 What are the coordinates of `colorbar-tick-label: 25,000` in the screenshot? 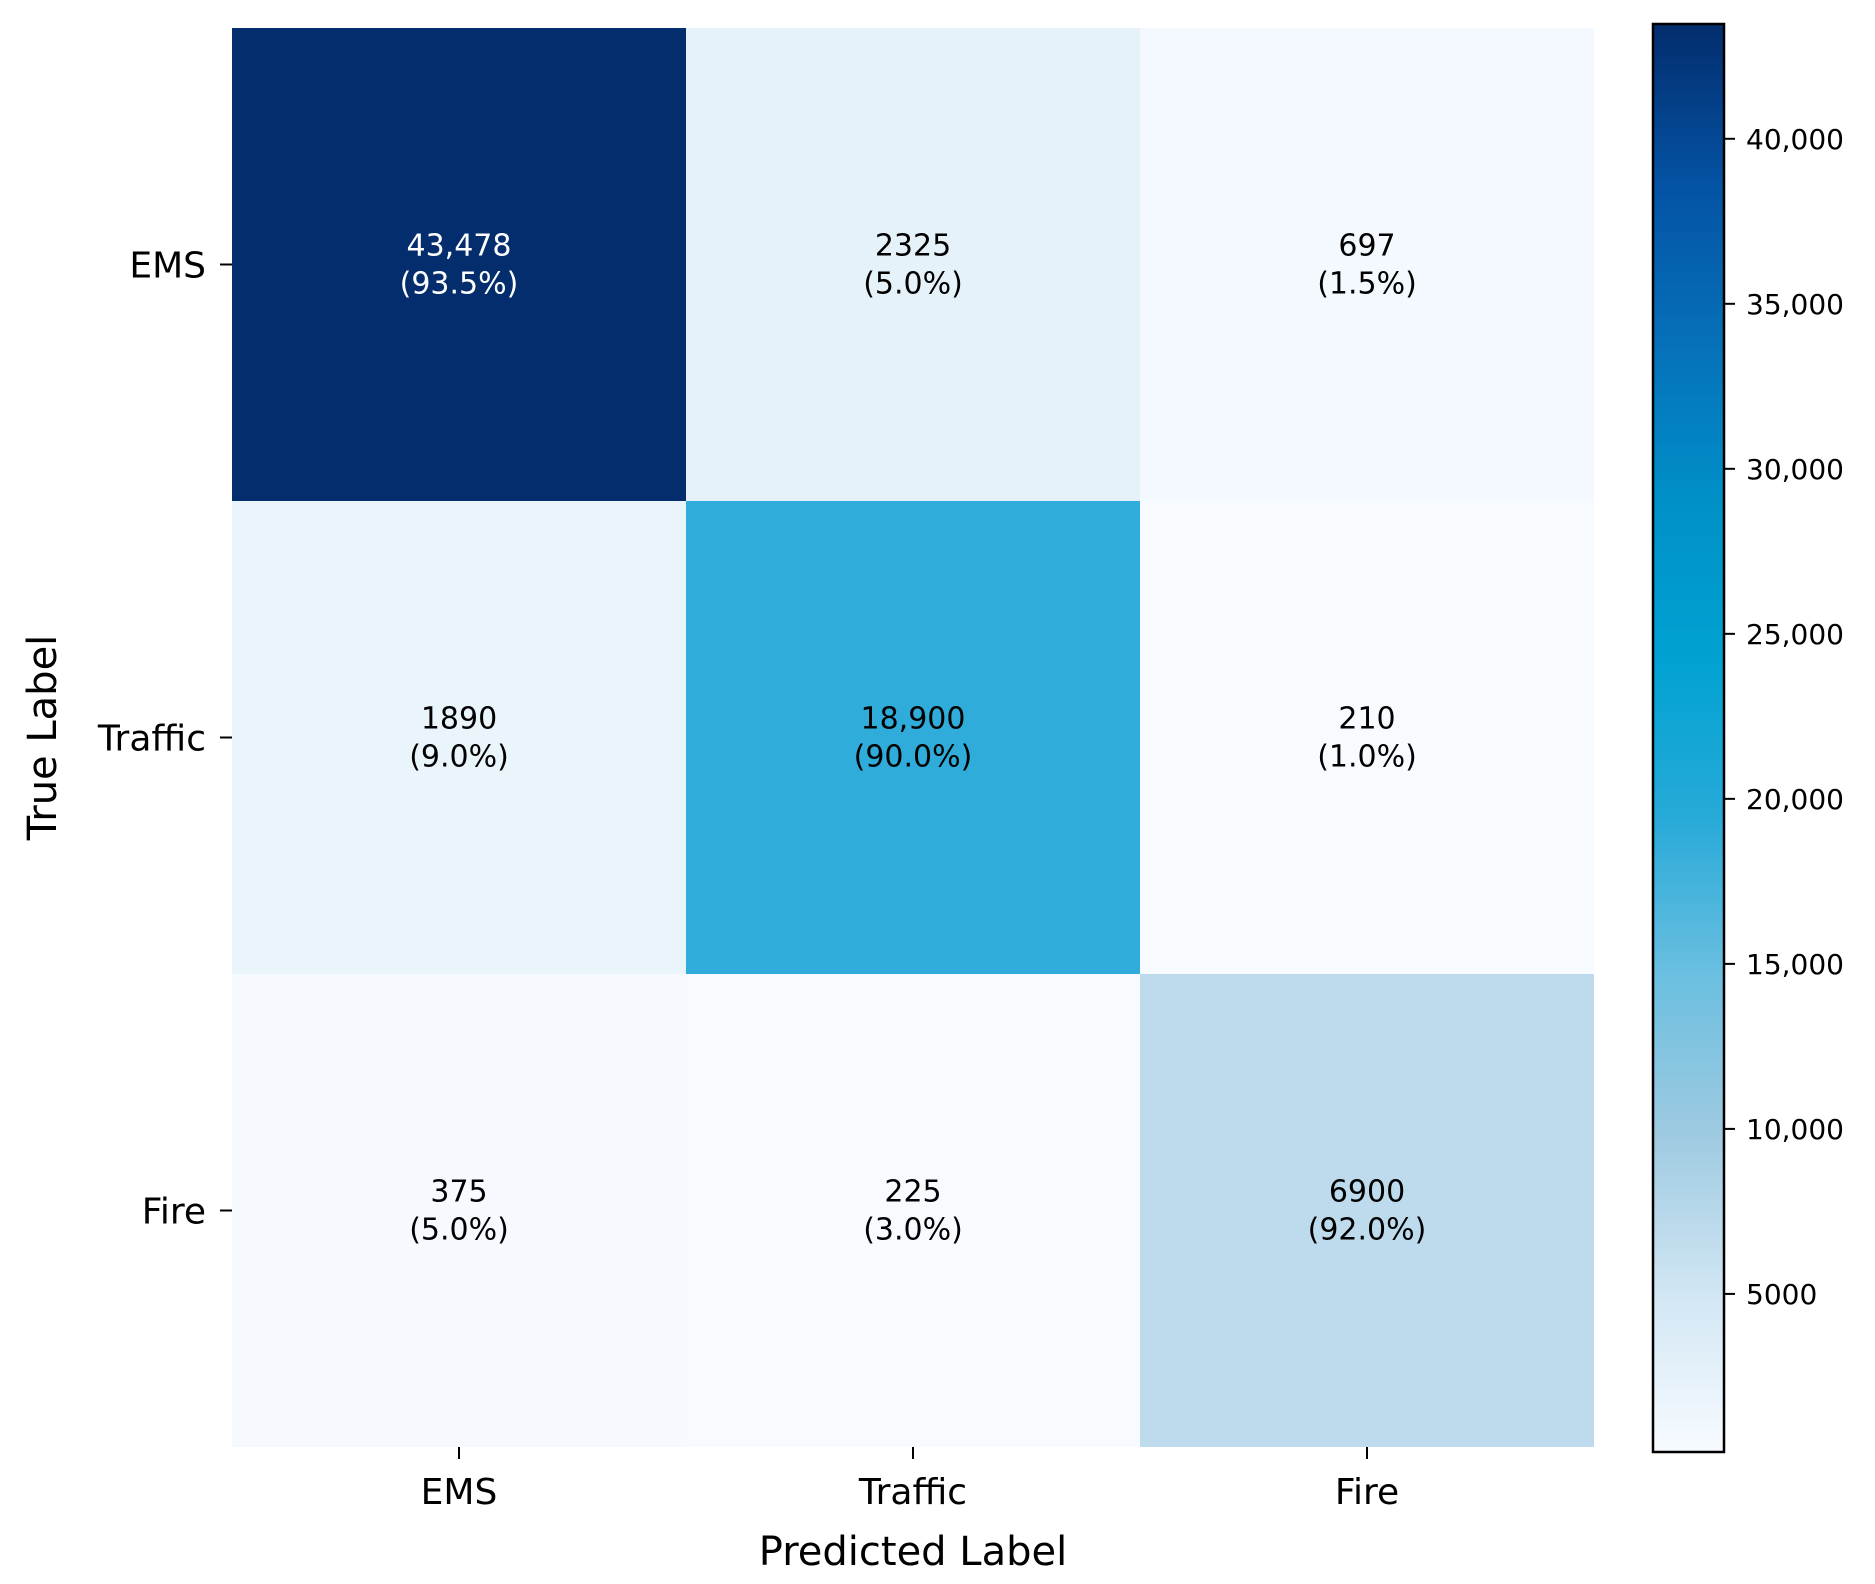 It's located at (1795, 634).